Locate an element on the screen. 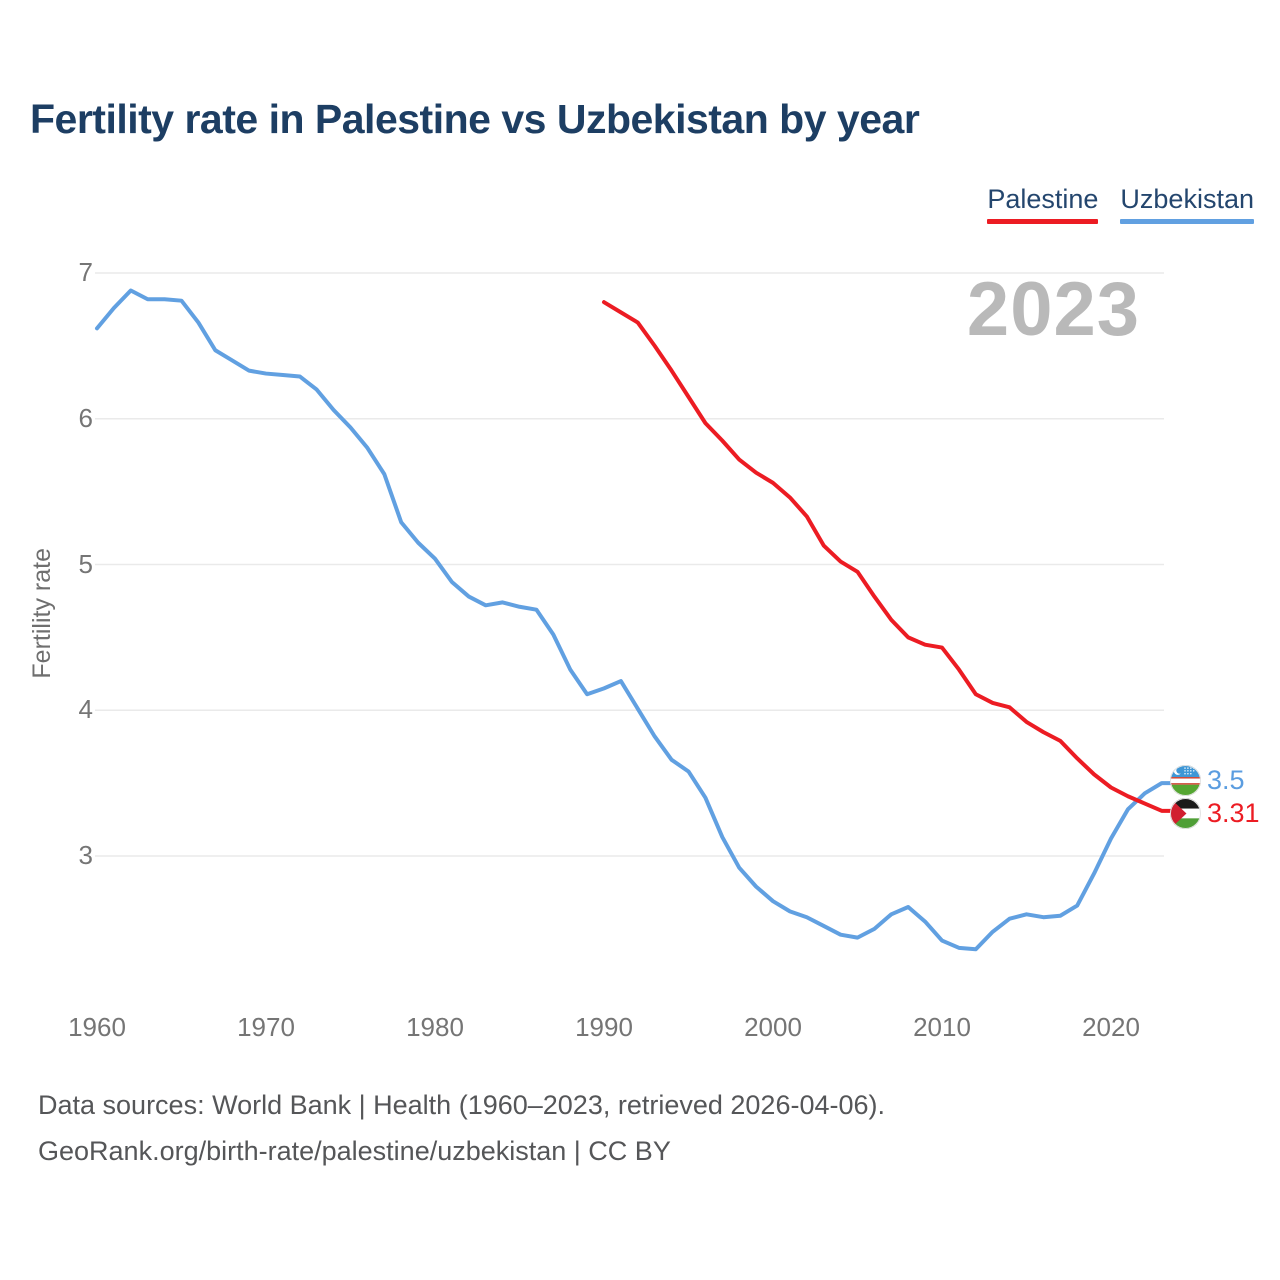 The height and width of the screenshot is (1280, 1280). x-tick-2000: 2000 is located at coordinates (773, 1027).